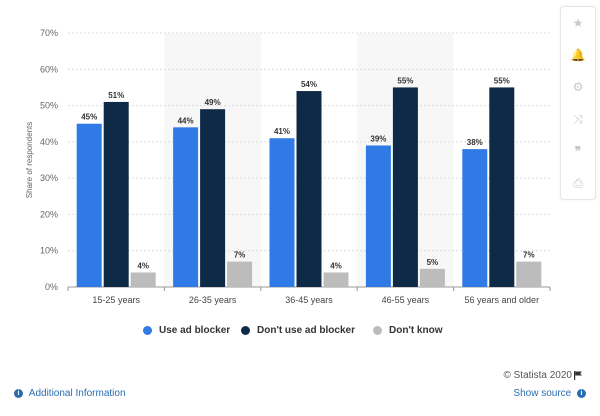 The height and width of the screenshot is (416, 600). Describe the element at coordinates (89, 117) in the screenshot. I see `data-label: 45%` at that location.